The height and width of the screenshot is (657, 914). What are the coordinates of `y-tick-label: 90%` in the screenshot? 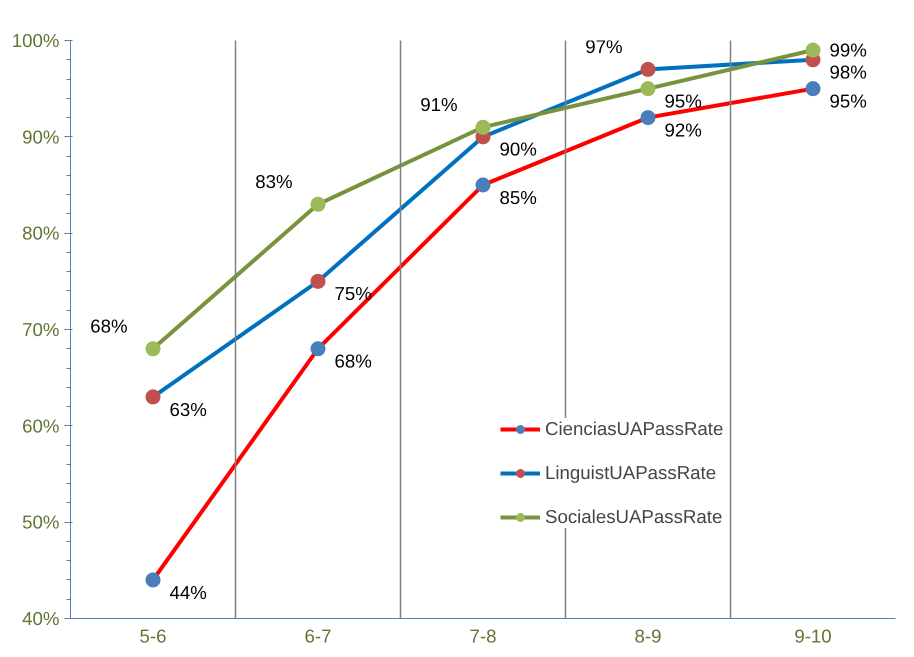 It's located at (41, 137).